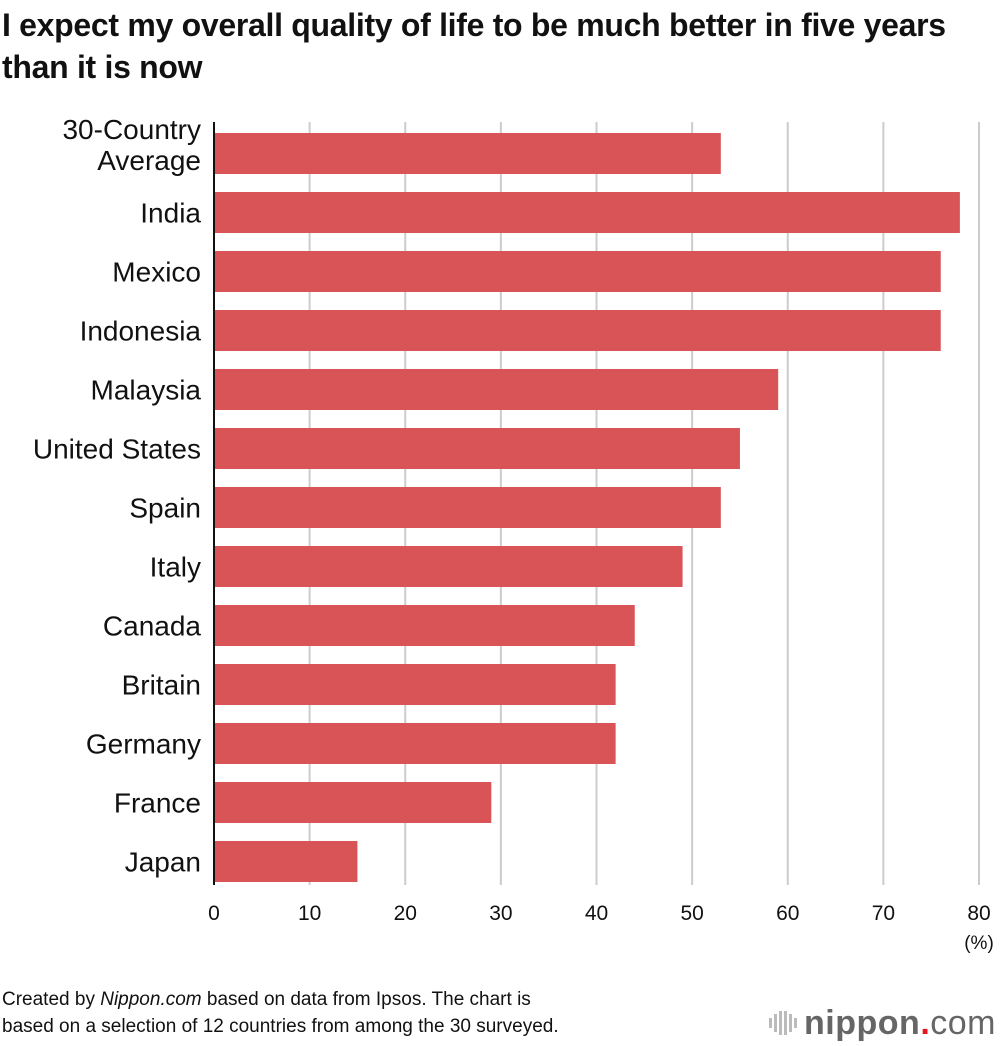 The image size is (1000, 1046). I want to click on x-tick-label: 10, so click(309, 913).